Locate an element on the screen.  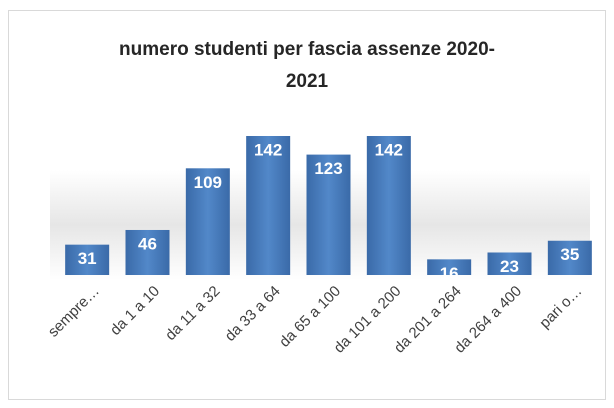
data-label: 31 is located at coordinates (87, 258).